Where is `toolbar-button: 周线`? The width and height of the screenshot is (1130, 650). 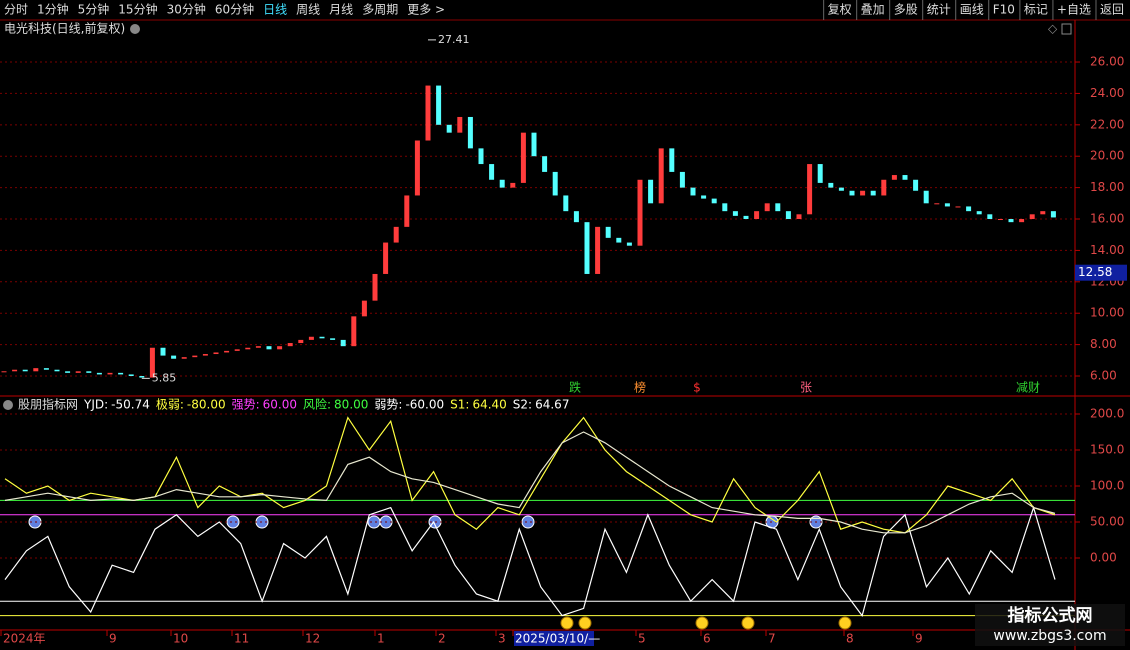
toolbar-button: 周线 is located at coordinates (308, 10).